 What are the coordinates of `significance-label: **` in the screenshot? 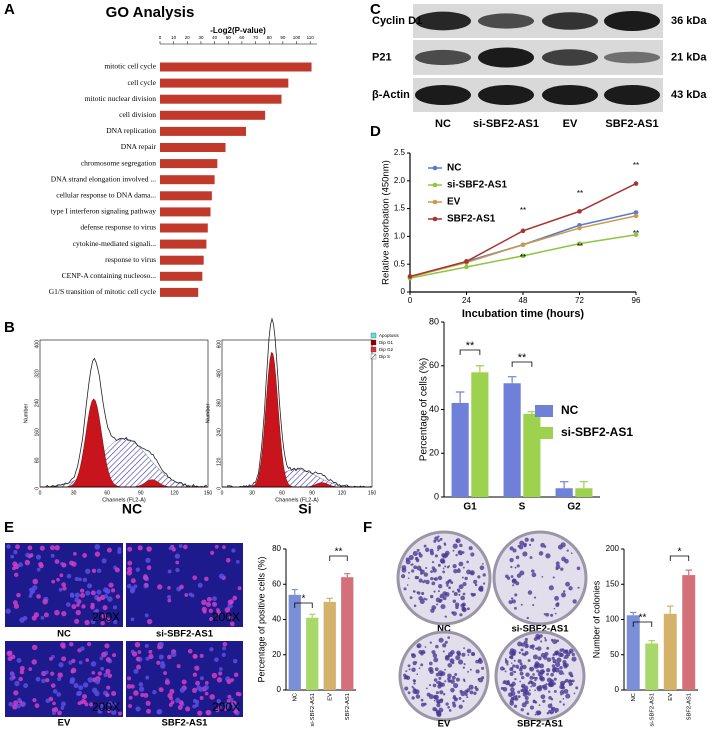 It's located at (470, 346).